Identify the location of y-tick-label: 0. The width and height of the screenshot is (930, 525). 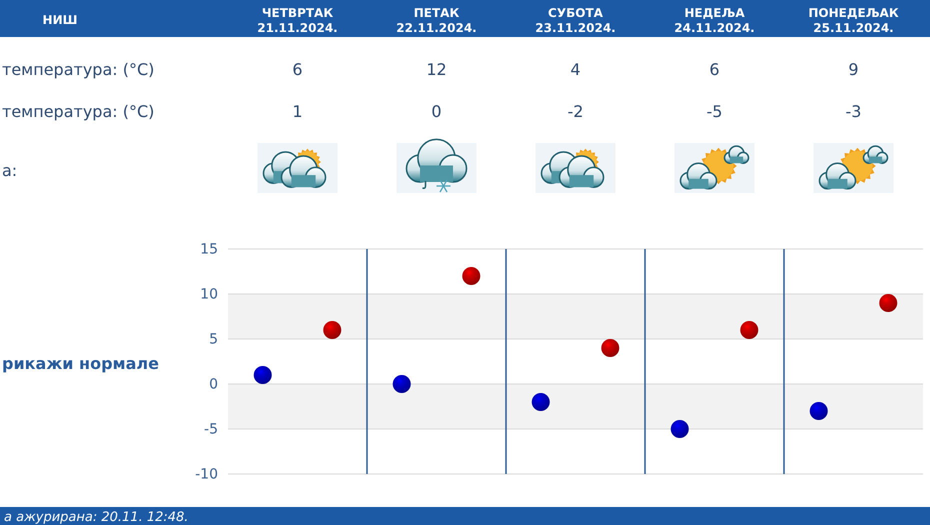
(213, 384).